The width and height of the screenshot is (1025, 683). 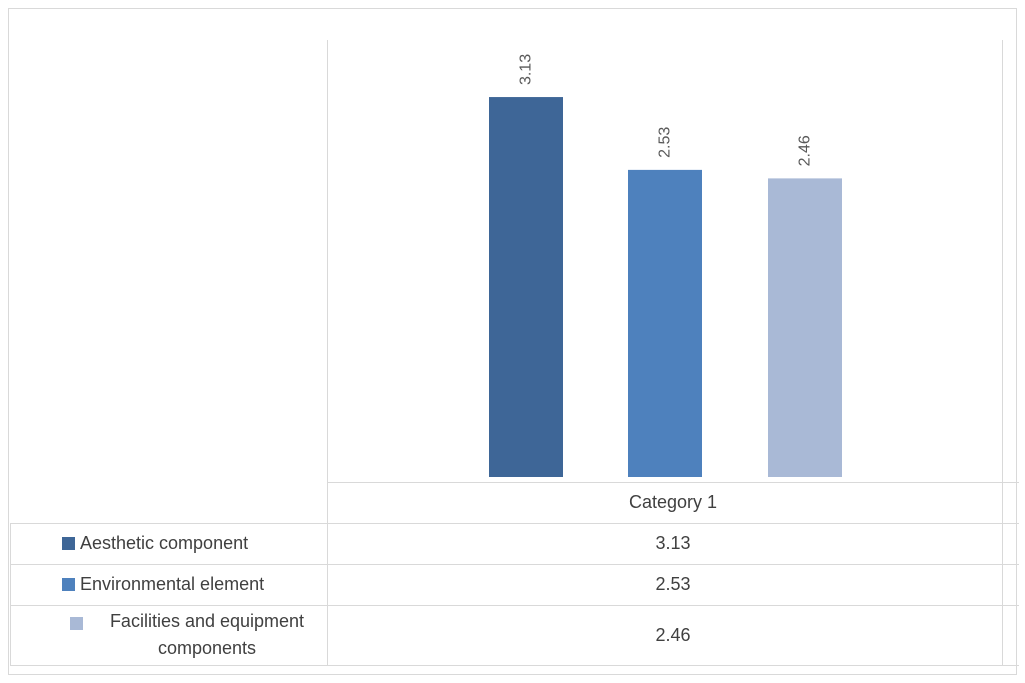 What do you see at coordinates (673, 502) in the screenshot?
I see `category-header: Category 1` at bounding box center [673, 502].